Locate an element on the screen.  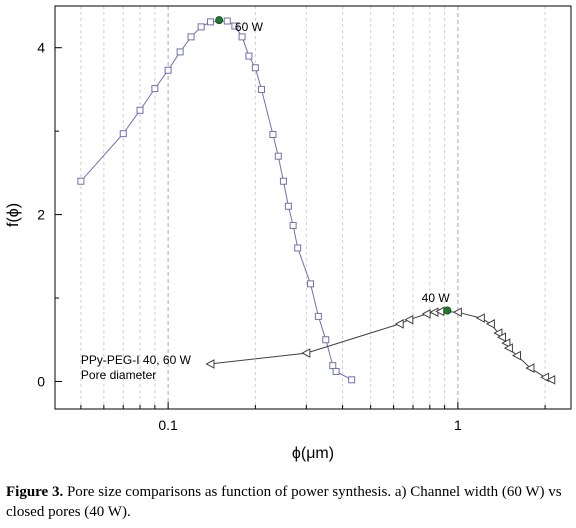
caption-label: Figure 3. is located at coordinates (35, 492).